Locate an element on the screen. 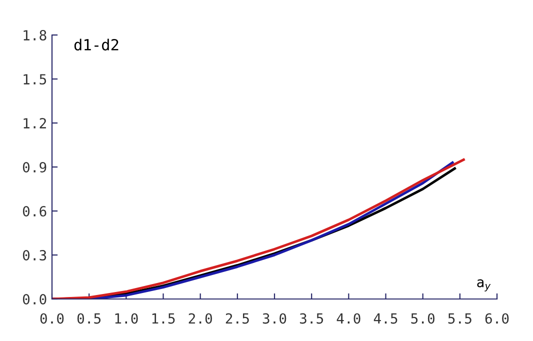 The width and height of the screenshot is (533, 341). x-tick-label: 3.5 is located at coordinates (312, 318).